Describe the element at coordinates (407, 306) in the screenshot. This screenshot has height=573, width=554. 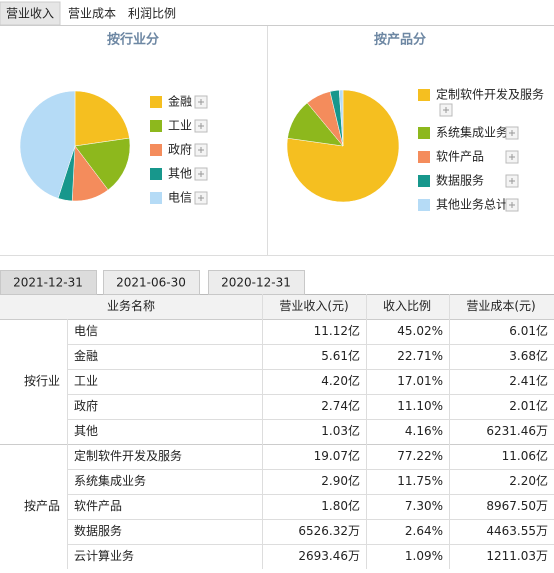
I see `table-header: 收入比例` at that location.